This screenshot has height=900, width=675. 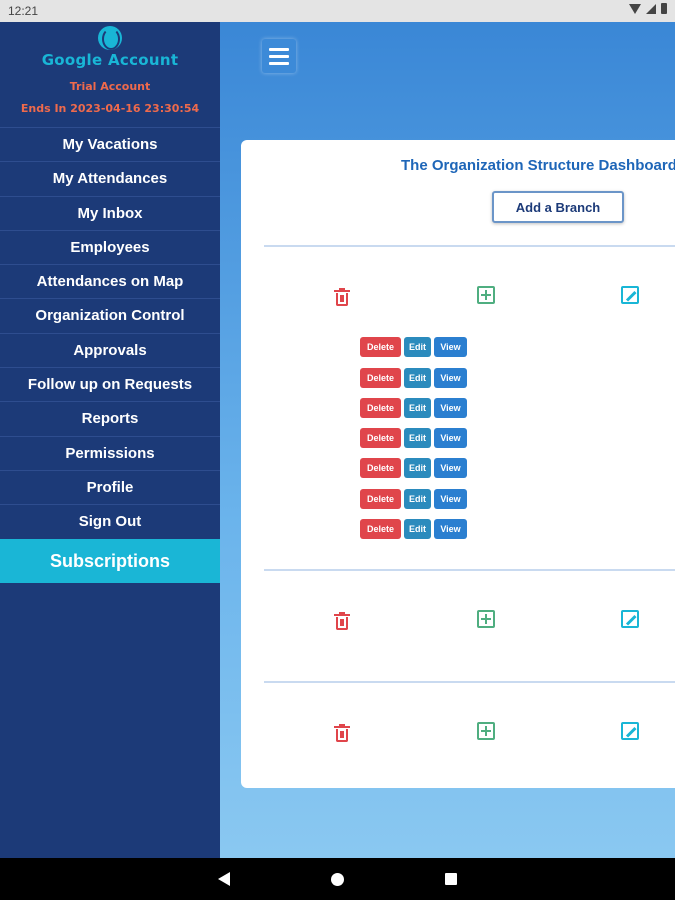 I want to click on status-bar: 12:21, so click(x=337, y=11).